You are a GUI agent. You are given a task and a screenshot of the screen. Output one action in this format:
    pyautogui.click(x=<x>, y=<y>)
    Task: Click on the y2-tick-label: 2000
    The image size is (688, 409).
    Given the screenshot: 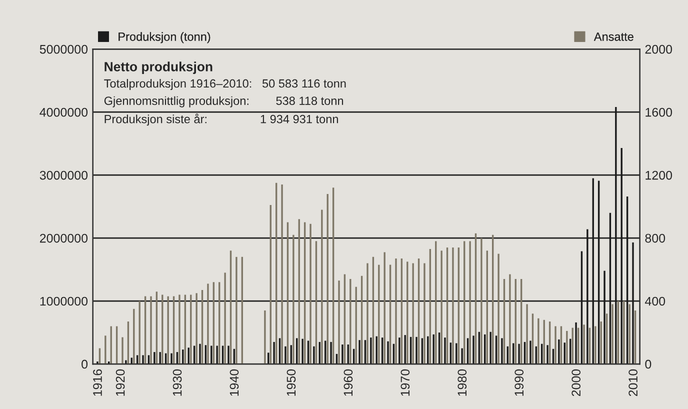 What is the action you would take?
    pyautogui.click(x=658, y=49)
    